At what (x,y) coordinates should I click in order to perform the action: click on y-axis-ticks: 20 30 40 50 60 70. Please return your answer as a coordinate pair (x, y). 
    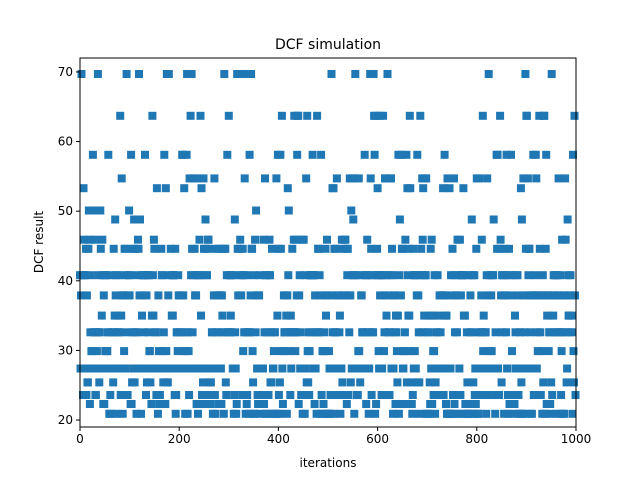
    Looking at the image, I should click on (69, 246).